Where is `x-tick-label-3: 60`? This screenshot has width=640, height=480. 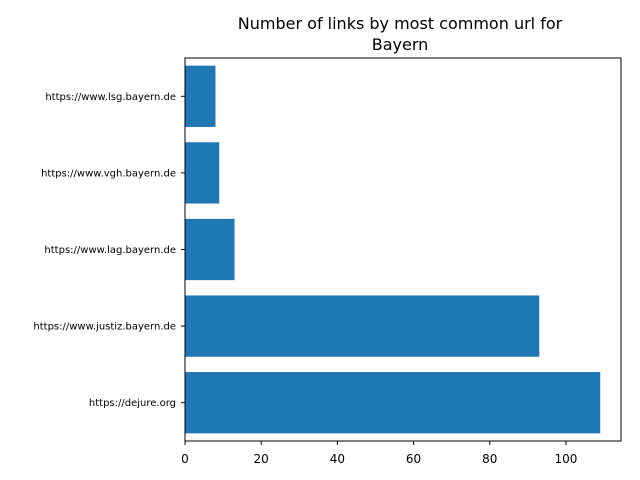
x-tick-label-3: 60 is located at coordinates (413, 459).